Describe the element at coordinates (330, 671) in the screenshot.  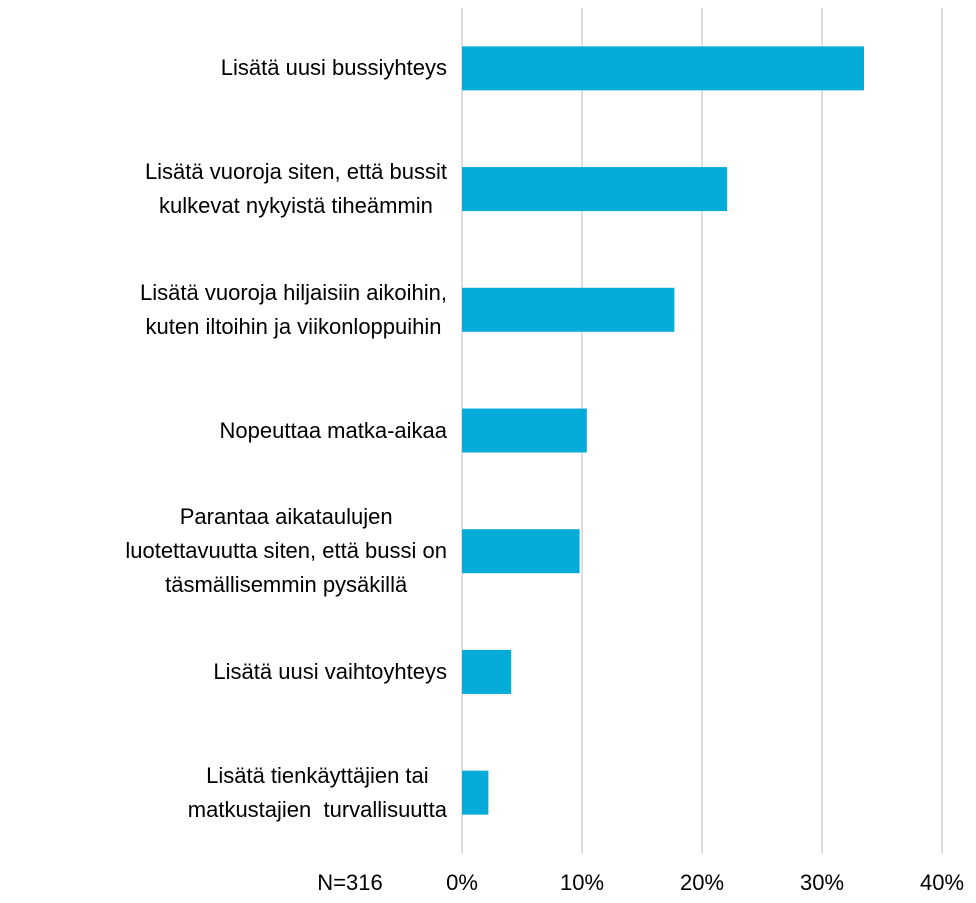
I see `category-label: Lisätä uusi vaihtoyhteys` at that location.